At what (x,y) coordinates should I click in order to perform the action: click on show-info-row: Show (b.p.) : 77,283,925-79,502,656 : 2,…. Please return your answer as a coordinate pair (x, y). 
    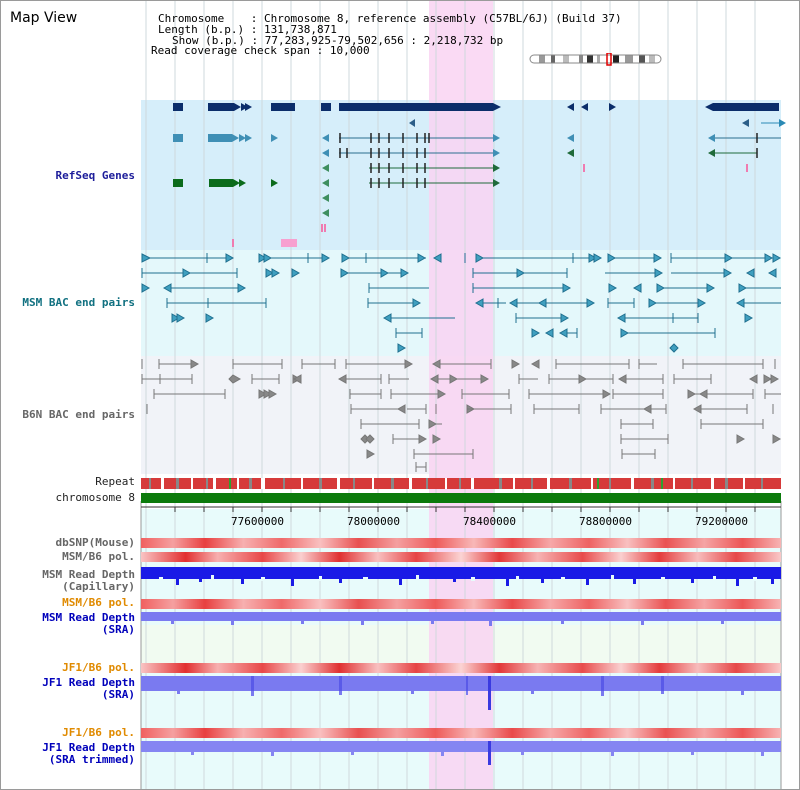
    Looking at the image, I should click on (338, 40).